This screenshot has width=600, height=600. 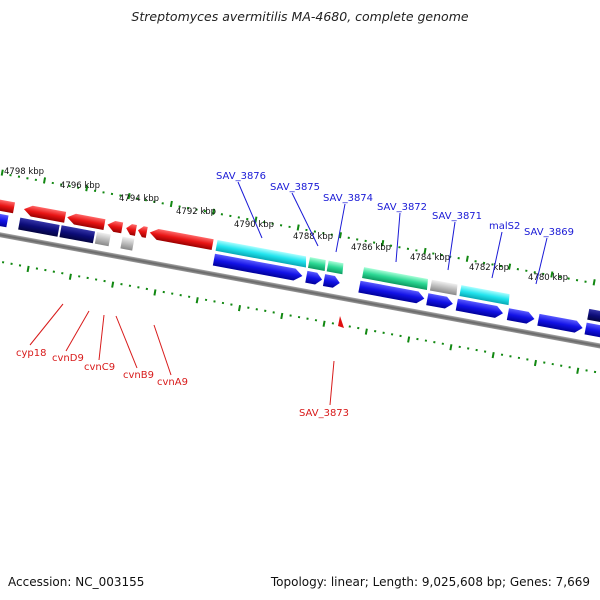 I want to click on scale-label: 4796 kbp, so click(x=80, y=186).